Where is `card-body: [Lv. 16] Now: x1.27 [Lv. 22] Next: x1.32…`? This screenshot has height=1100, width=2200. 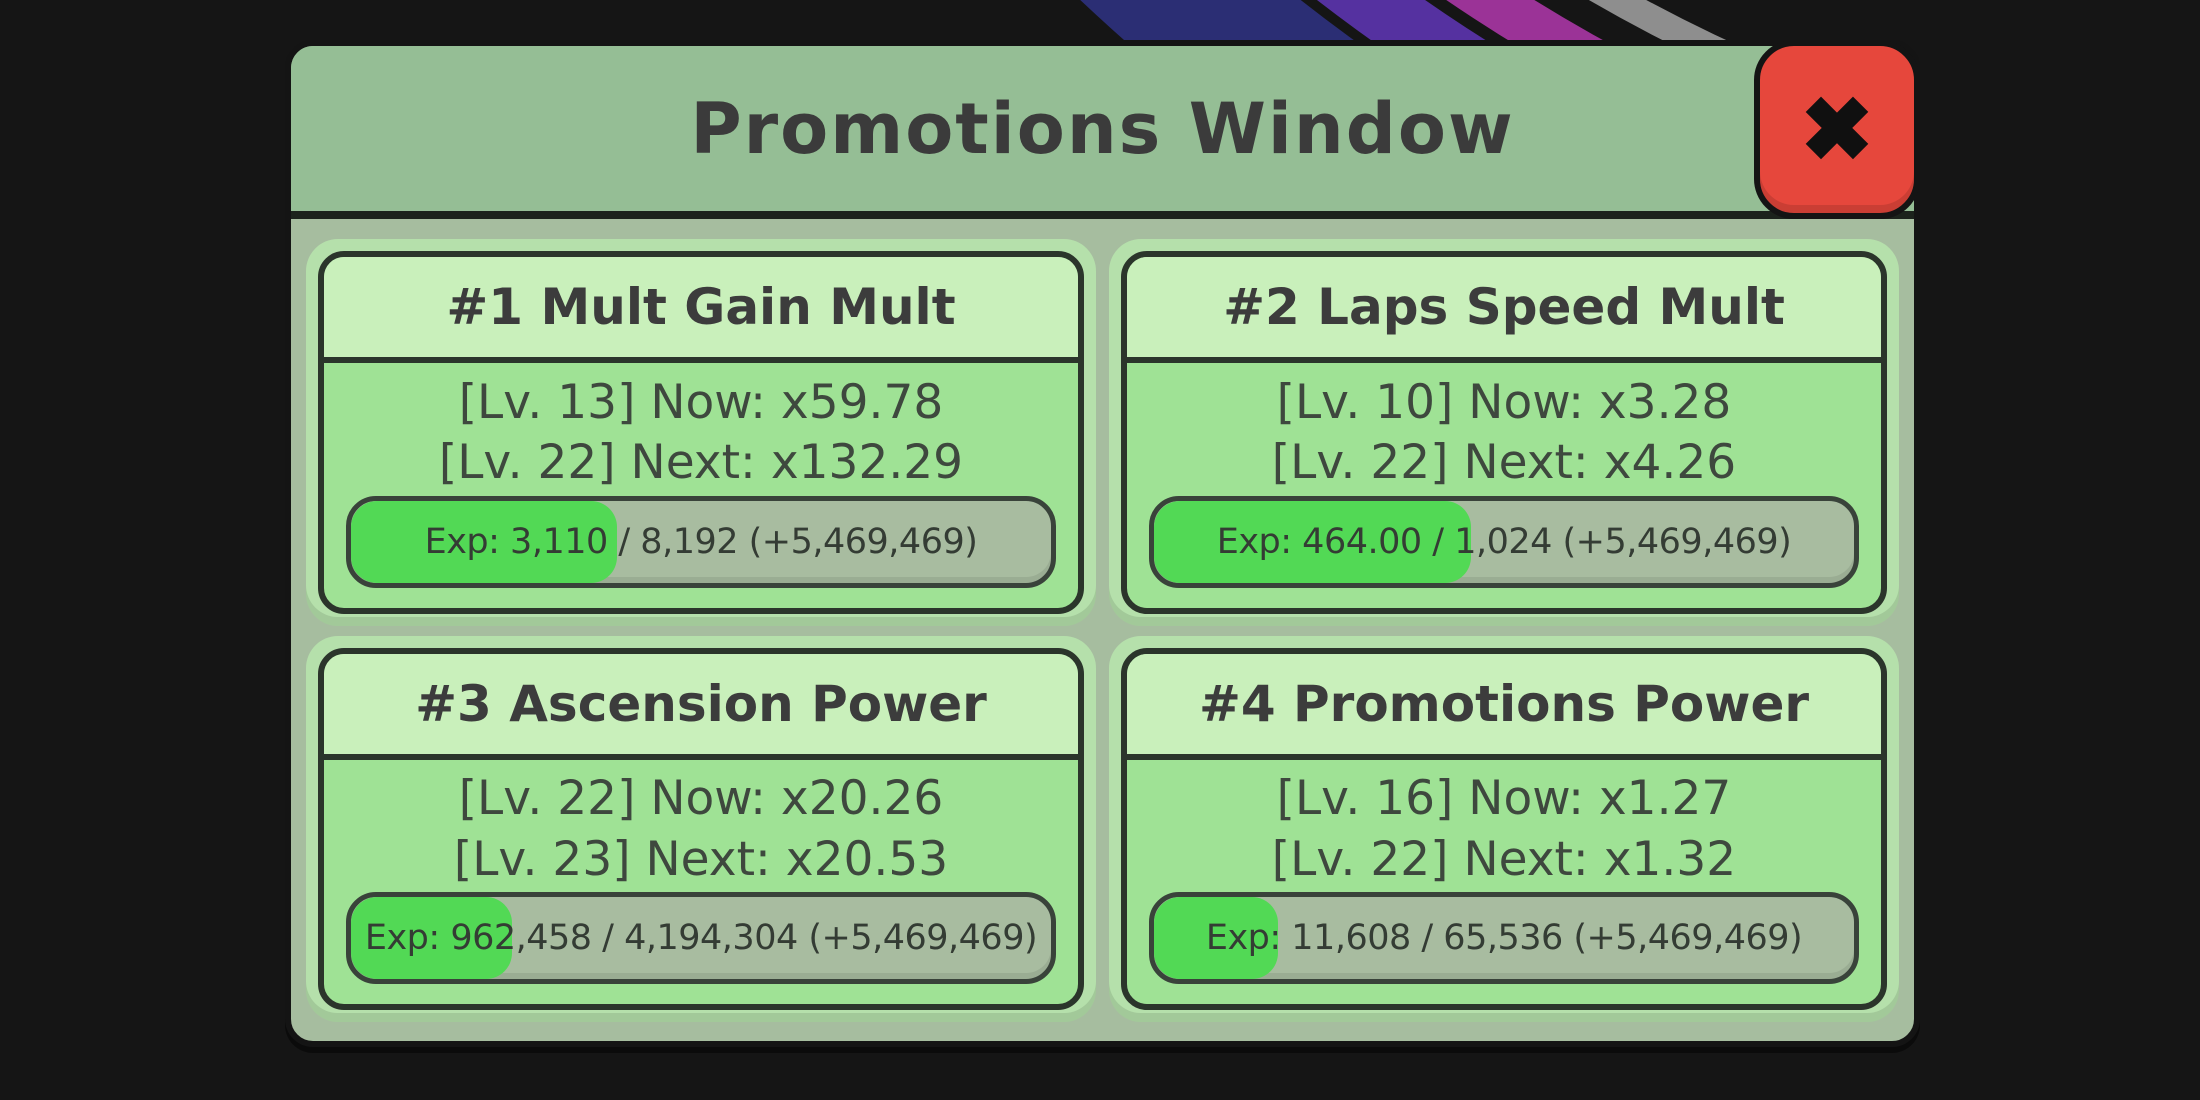
card-body: [Lv. 16] Now: x1.27 [Lv. 22] Next: x1.32… is located at coordinates (1504, 882).